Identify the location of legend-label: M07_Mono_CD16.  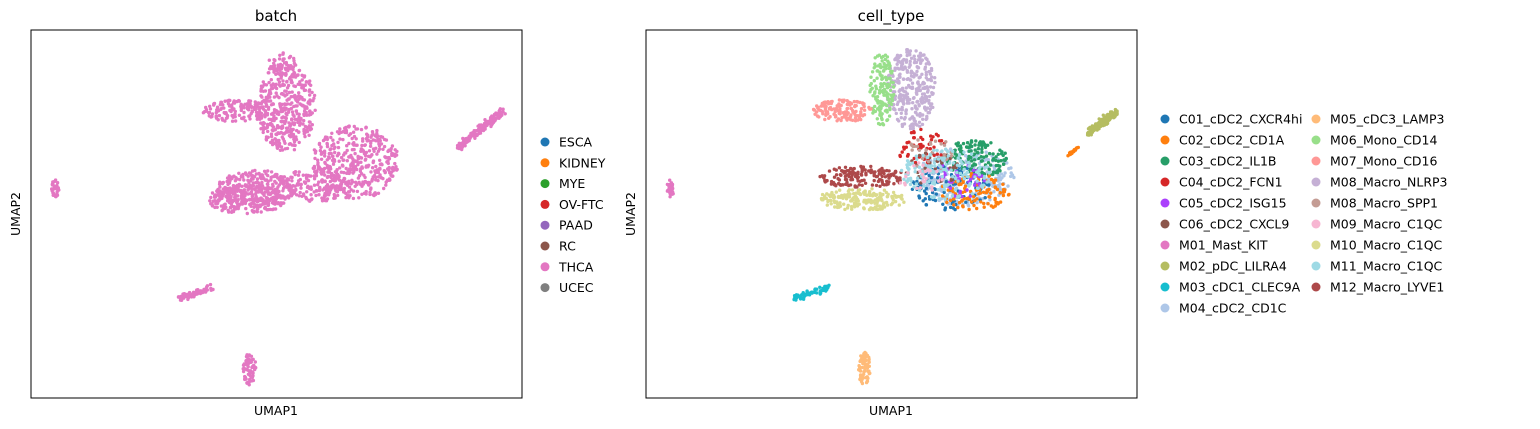
(1383, 161).